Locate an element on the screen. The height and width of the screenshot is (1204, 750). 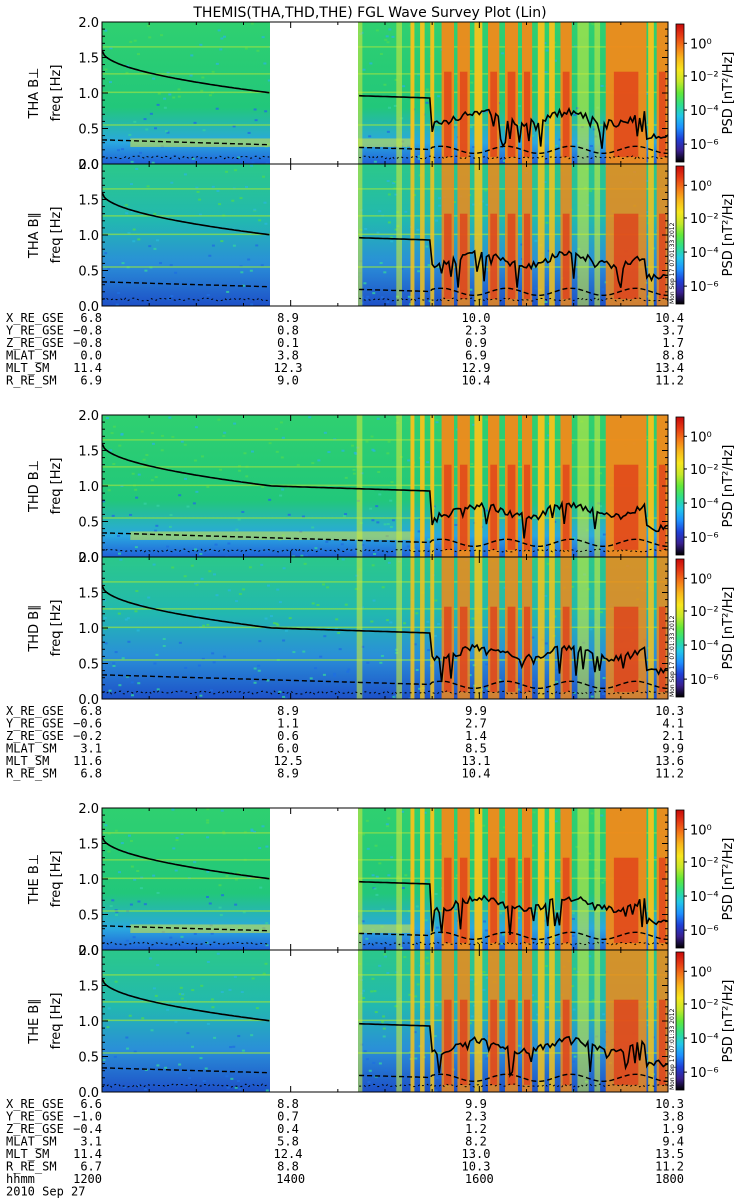
ephemeris-value: −0.4 is located at coordinates (87, 1129).